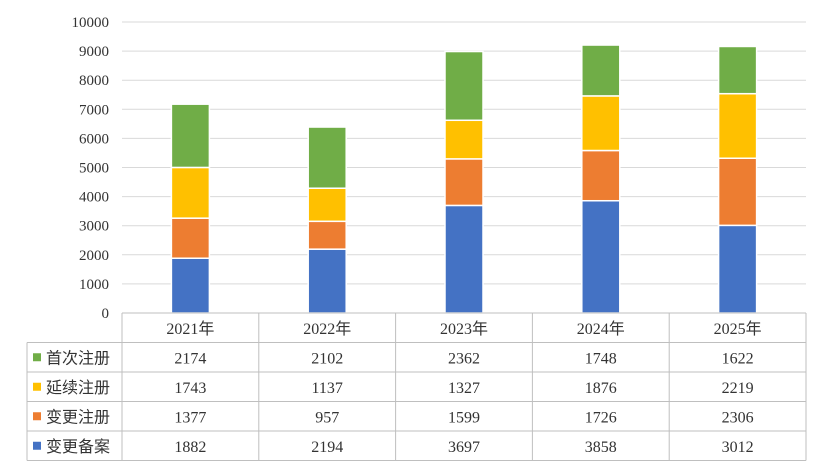 The image size is (825, 466). Describe the element at coordinates (190, 417) in the screenshot. I see `table-value: 1377` at that location.